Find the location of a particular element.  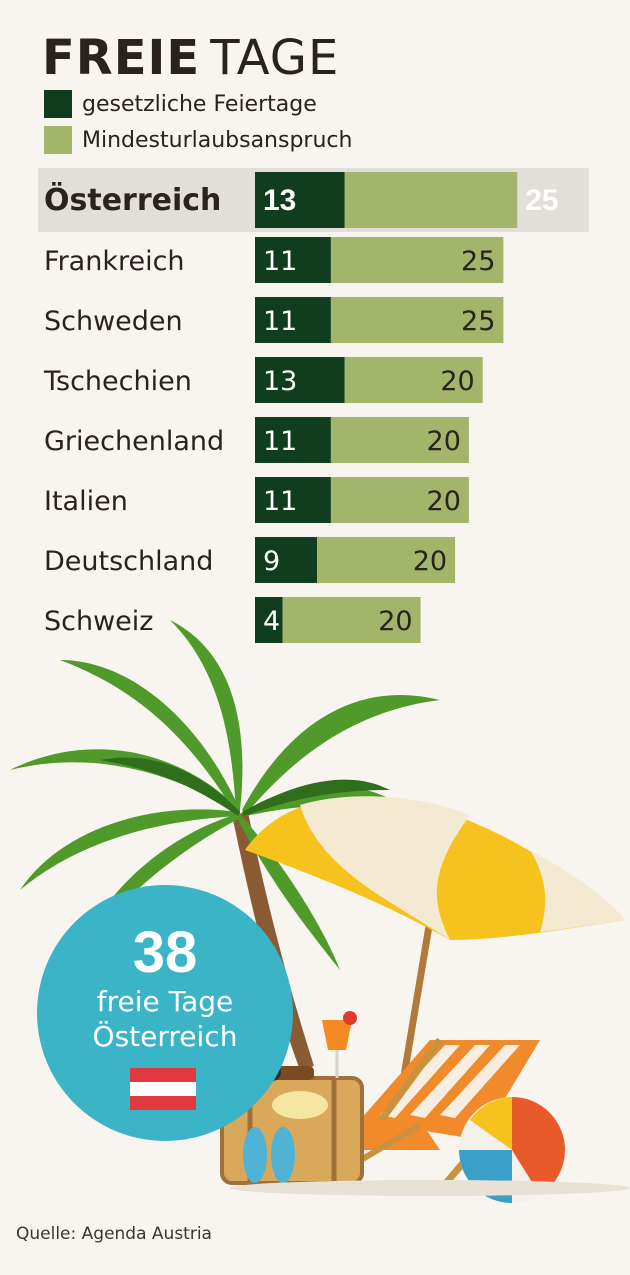

legend-item-feiertage: gesetzliche Feiertage is located at coordinates (180, 104).